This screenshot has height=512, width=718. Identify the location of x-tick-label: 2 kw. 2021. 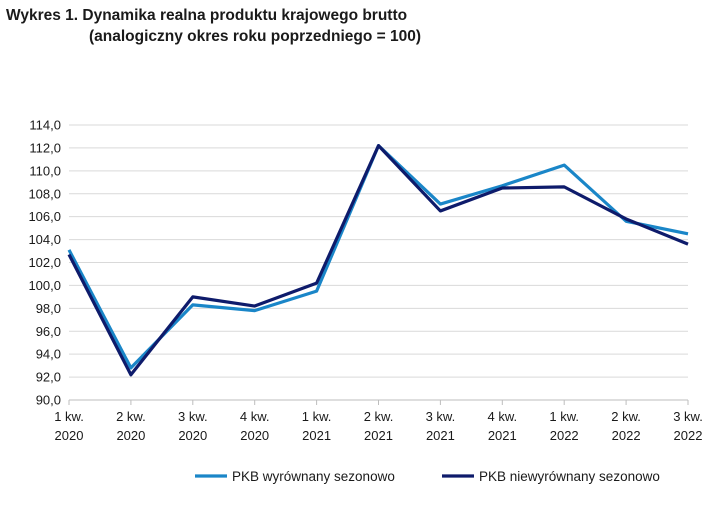
(379, 426).